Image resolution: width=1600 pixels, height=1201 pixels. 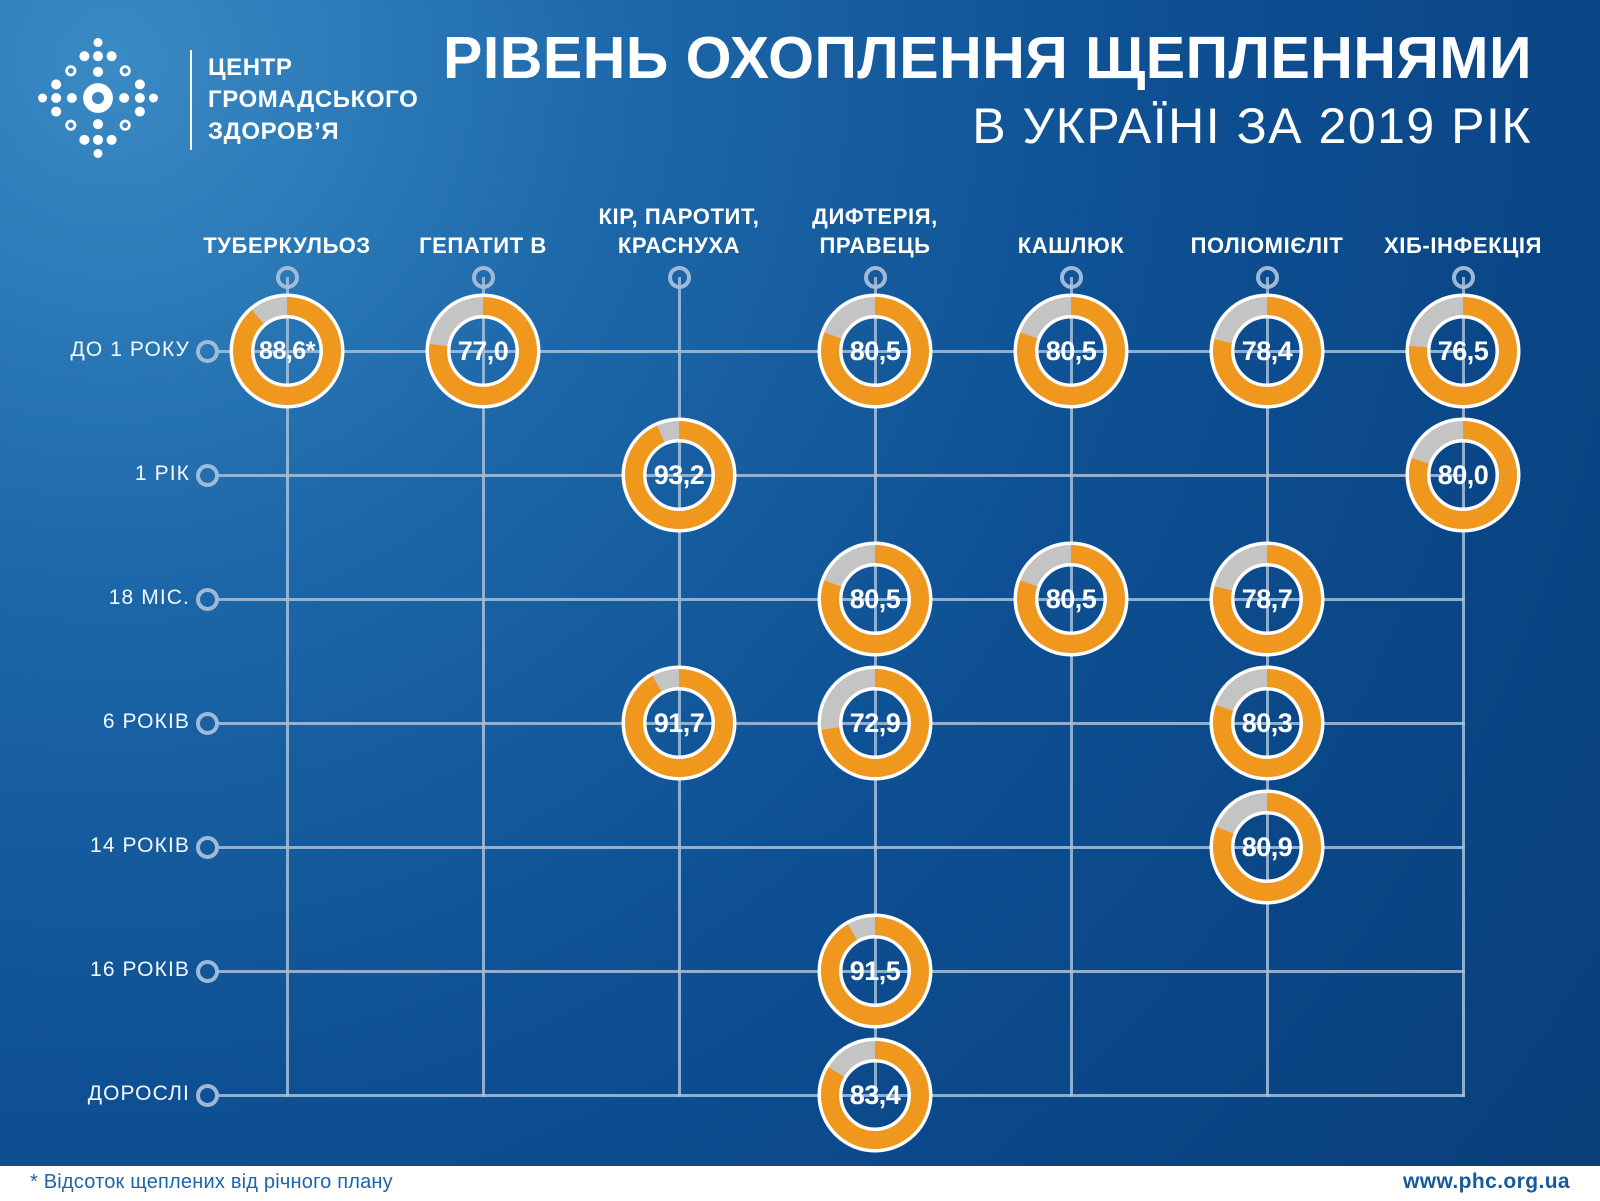 I want to click on row-label: ДОРОСЛІ, so click(x=138, y=1093).